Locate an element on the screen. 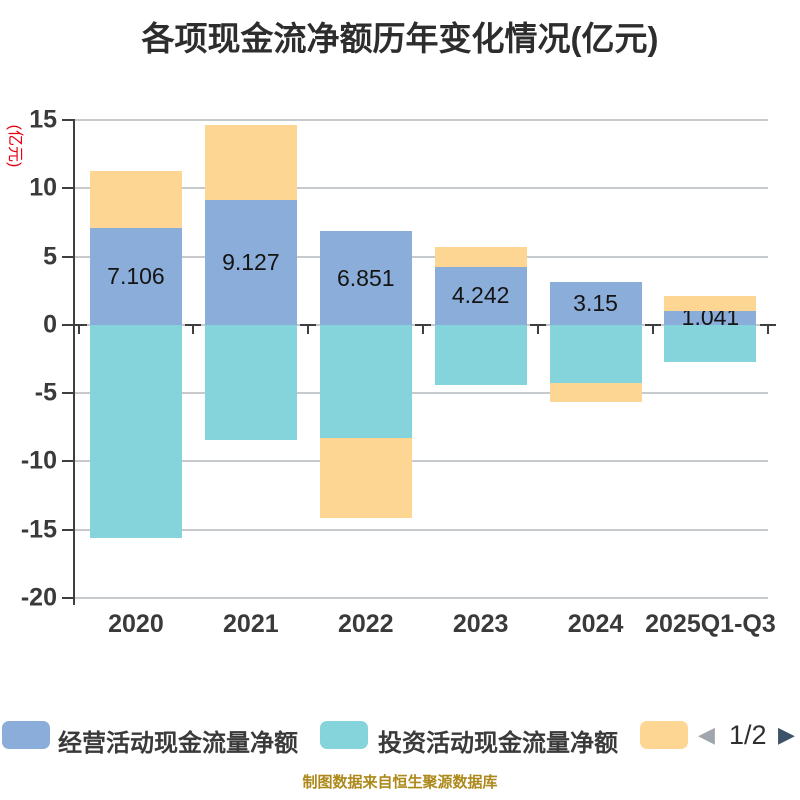  legend-swatch-financing is located at coordinates (664, 735).